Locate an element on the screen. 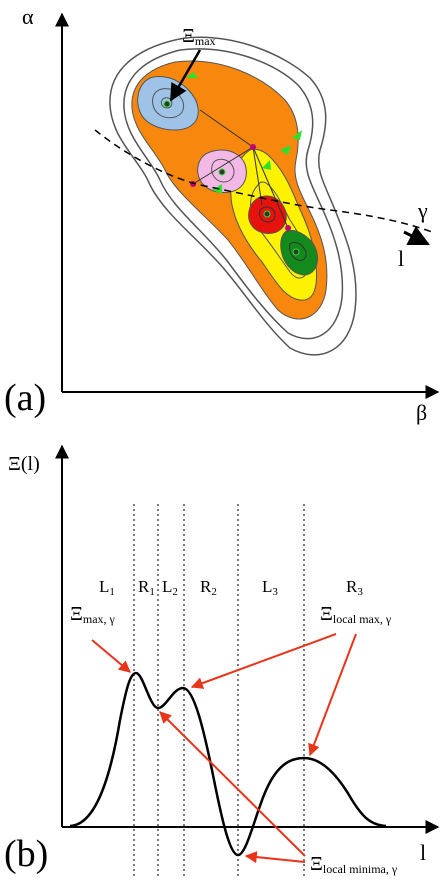 The width and height of the screenshot is (443, 881). pink-contour-inner is located at coordinates (223, 170).